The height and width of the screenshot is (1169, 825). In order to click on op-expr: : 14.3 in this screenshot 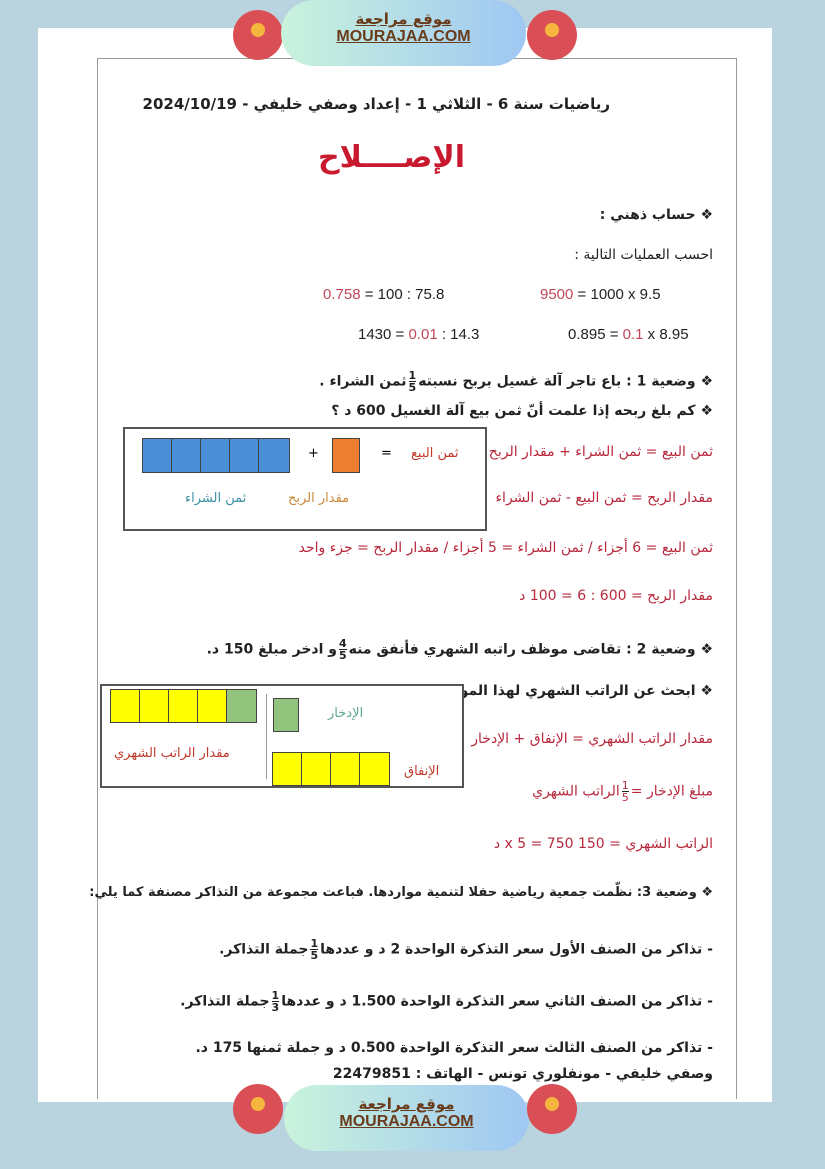, I will do `click(460, 334)`.